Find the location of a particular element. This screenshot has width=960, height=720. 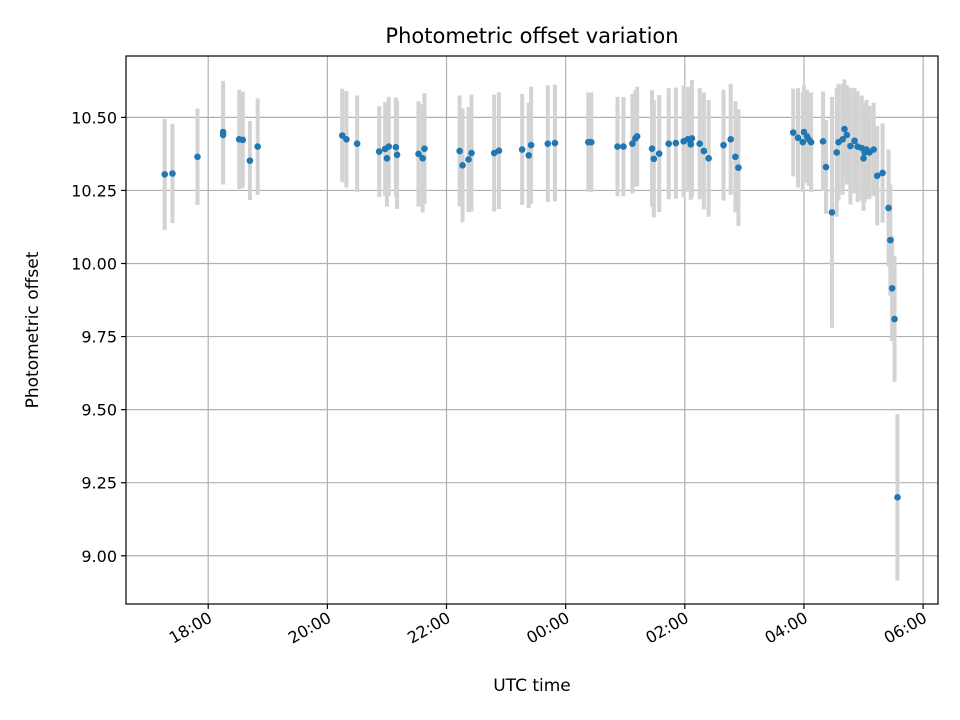

y-tick-label: 10.50 is located at coordinates (94, 117).